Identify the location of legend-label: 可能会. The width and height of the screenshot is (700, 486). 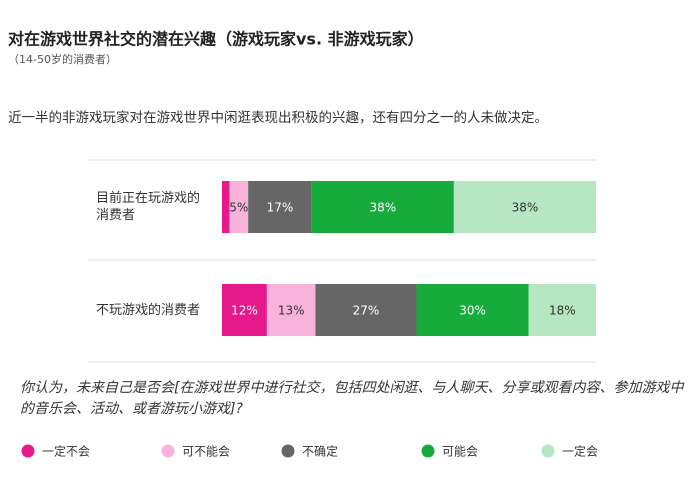
(460, 452).